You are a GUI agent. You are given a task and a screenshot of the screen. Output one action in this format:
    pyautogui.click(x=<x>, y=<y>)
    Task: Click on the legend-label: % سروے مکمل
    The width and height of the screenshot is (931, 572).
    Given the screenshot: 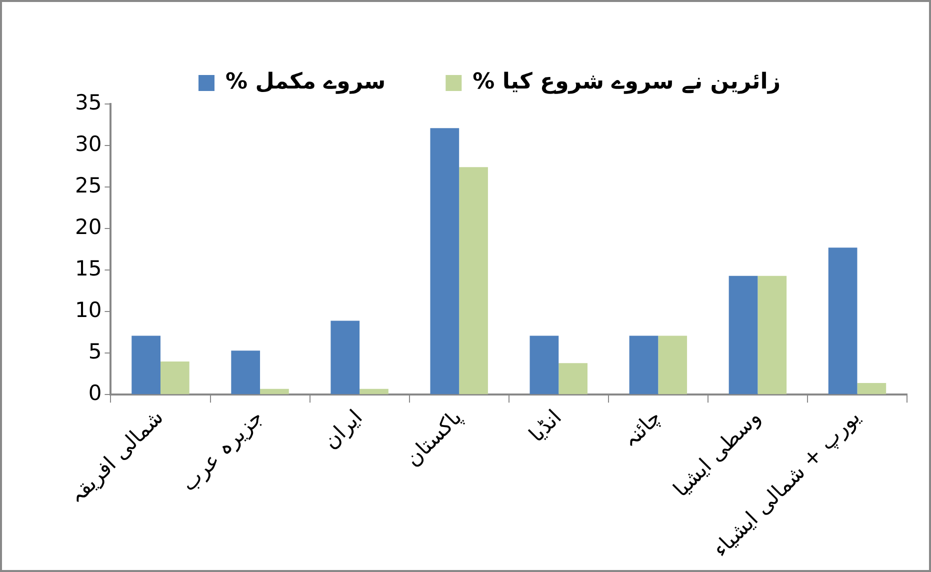 What is the action you would take?
    pyautogui.click(x=305, y=82)
    